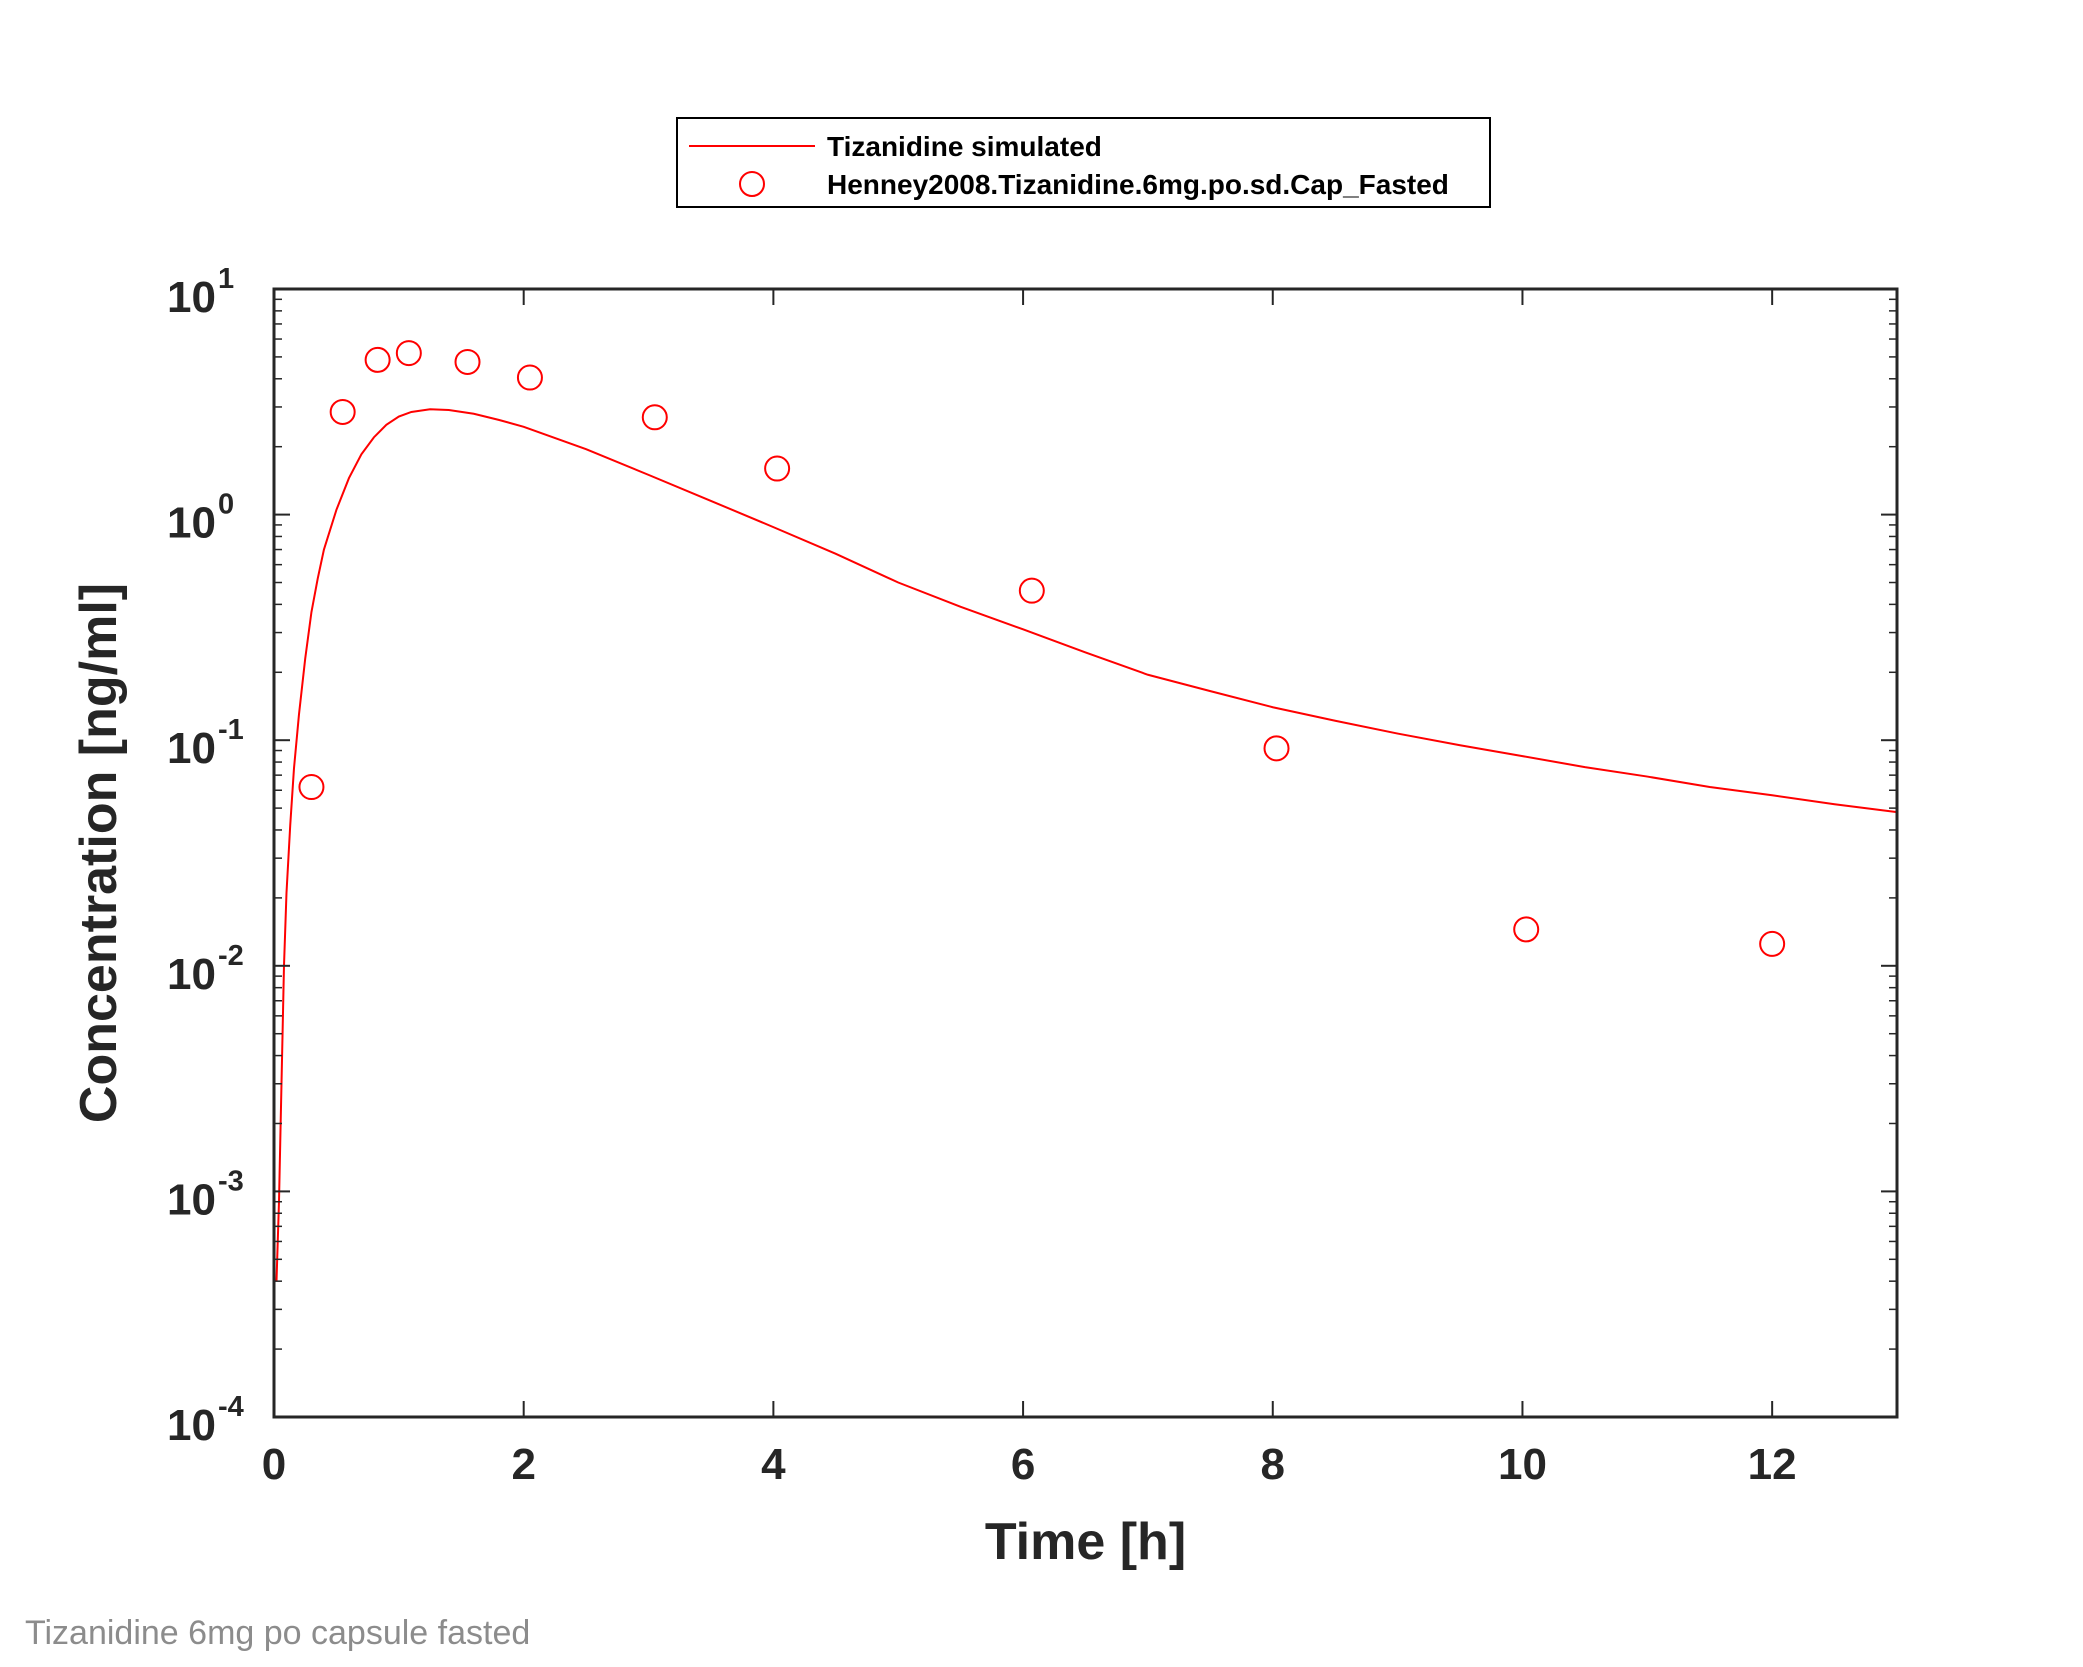 The height and width of the screenshot is (1667, 2083). What do you see at coordinates (231, 956) in the screenshot?
I see `y-tick-exponent: -2` at bounding box center [231, 956].